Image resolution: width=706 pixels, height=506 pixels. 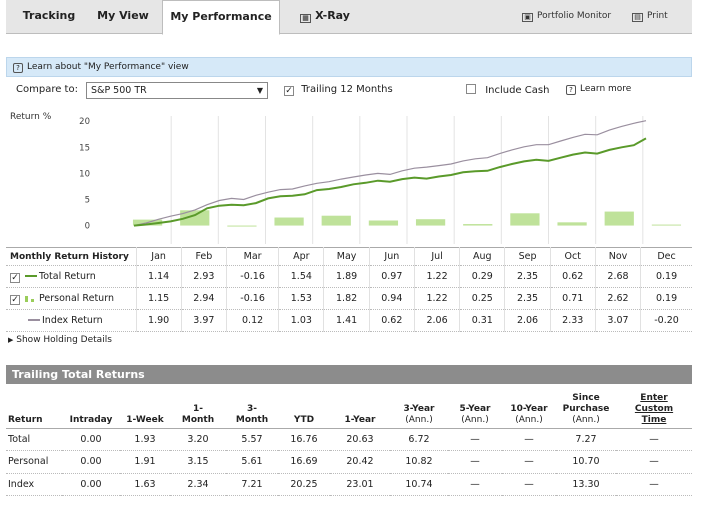 I want to click on month-header: Aug, so click(x=482, y=256).